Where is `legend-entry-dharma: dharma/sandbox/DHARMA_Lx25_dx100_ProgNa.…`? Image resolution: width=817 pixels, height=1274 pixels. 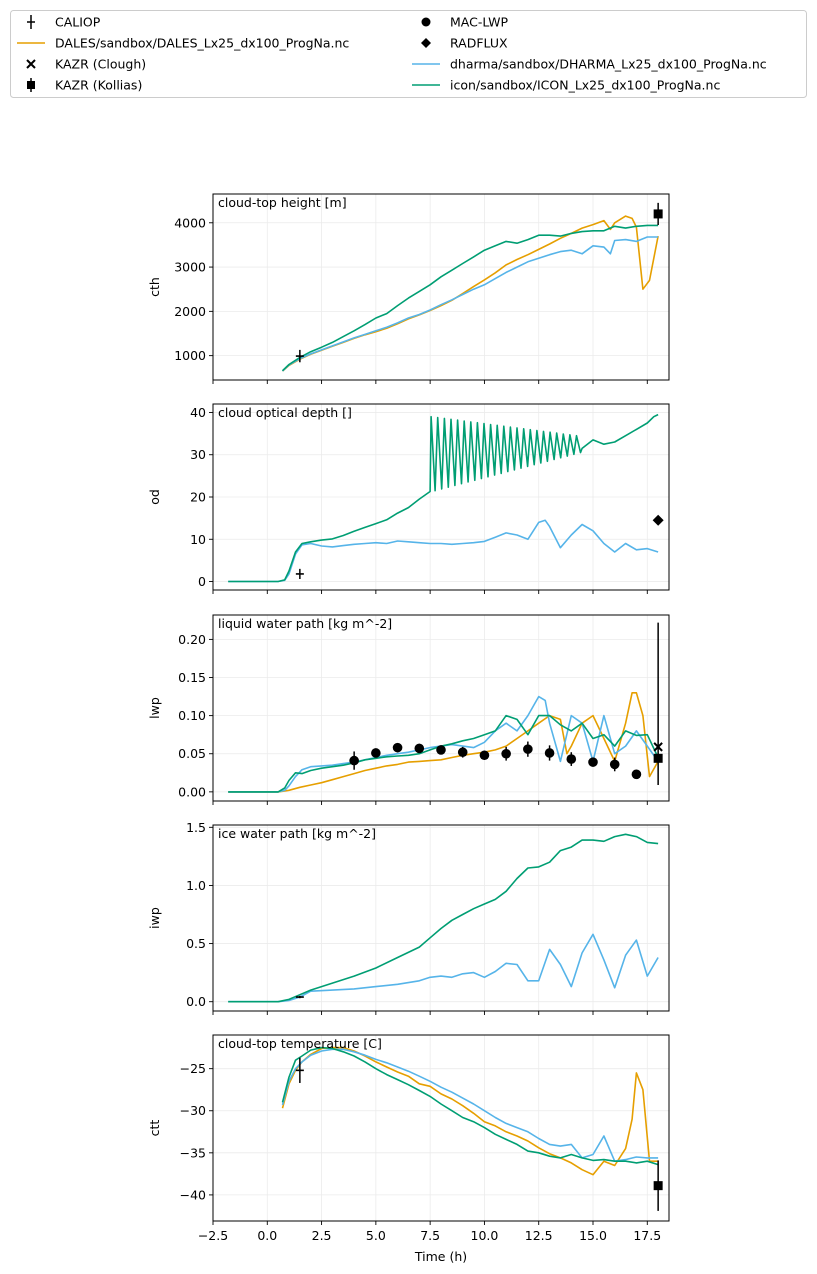
legend-entry-dharma: dharma/sandbox/DHARMA_Lx25_dx100_ProgNa.… is located at coordinates (589, 64).